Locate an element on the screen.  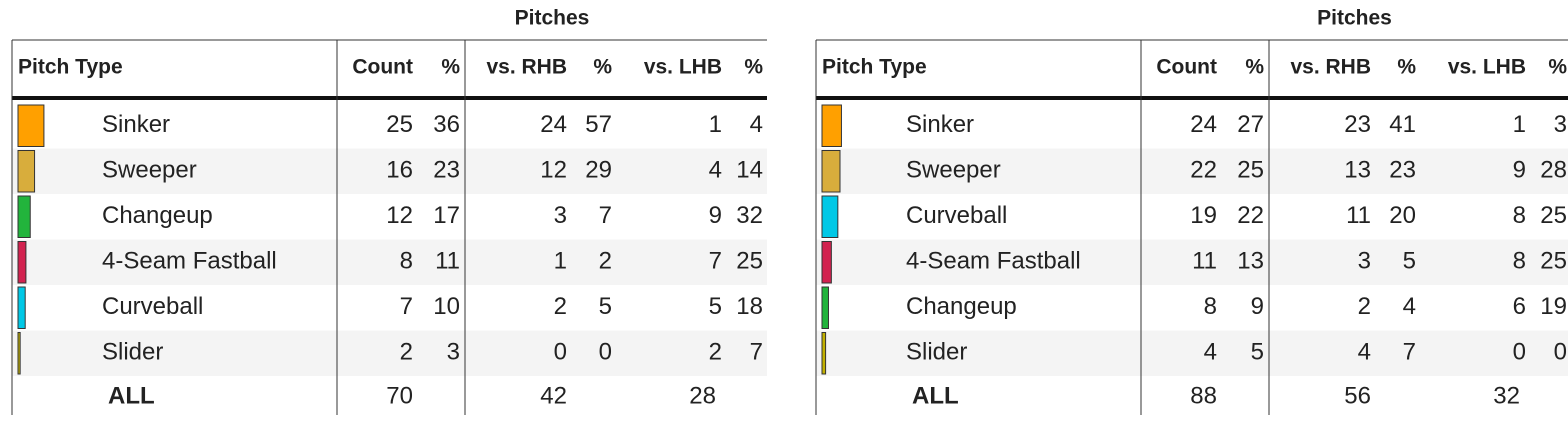
pitch-name: 4-Seam Fastball is located at coordinates (189, 261).